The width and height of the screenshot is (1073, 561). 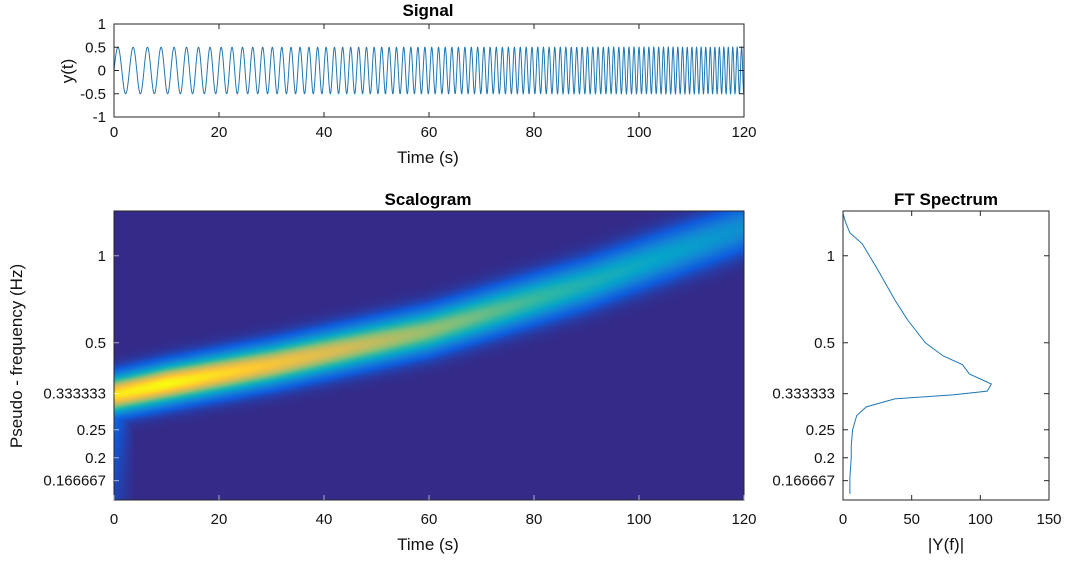 I want to click on scalogram-y-tick-label: 0.2, so click(x=95, y=458).